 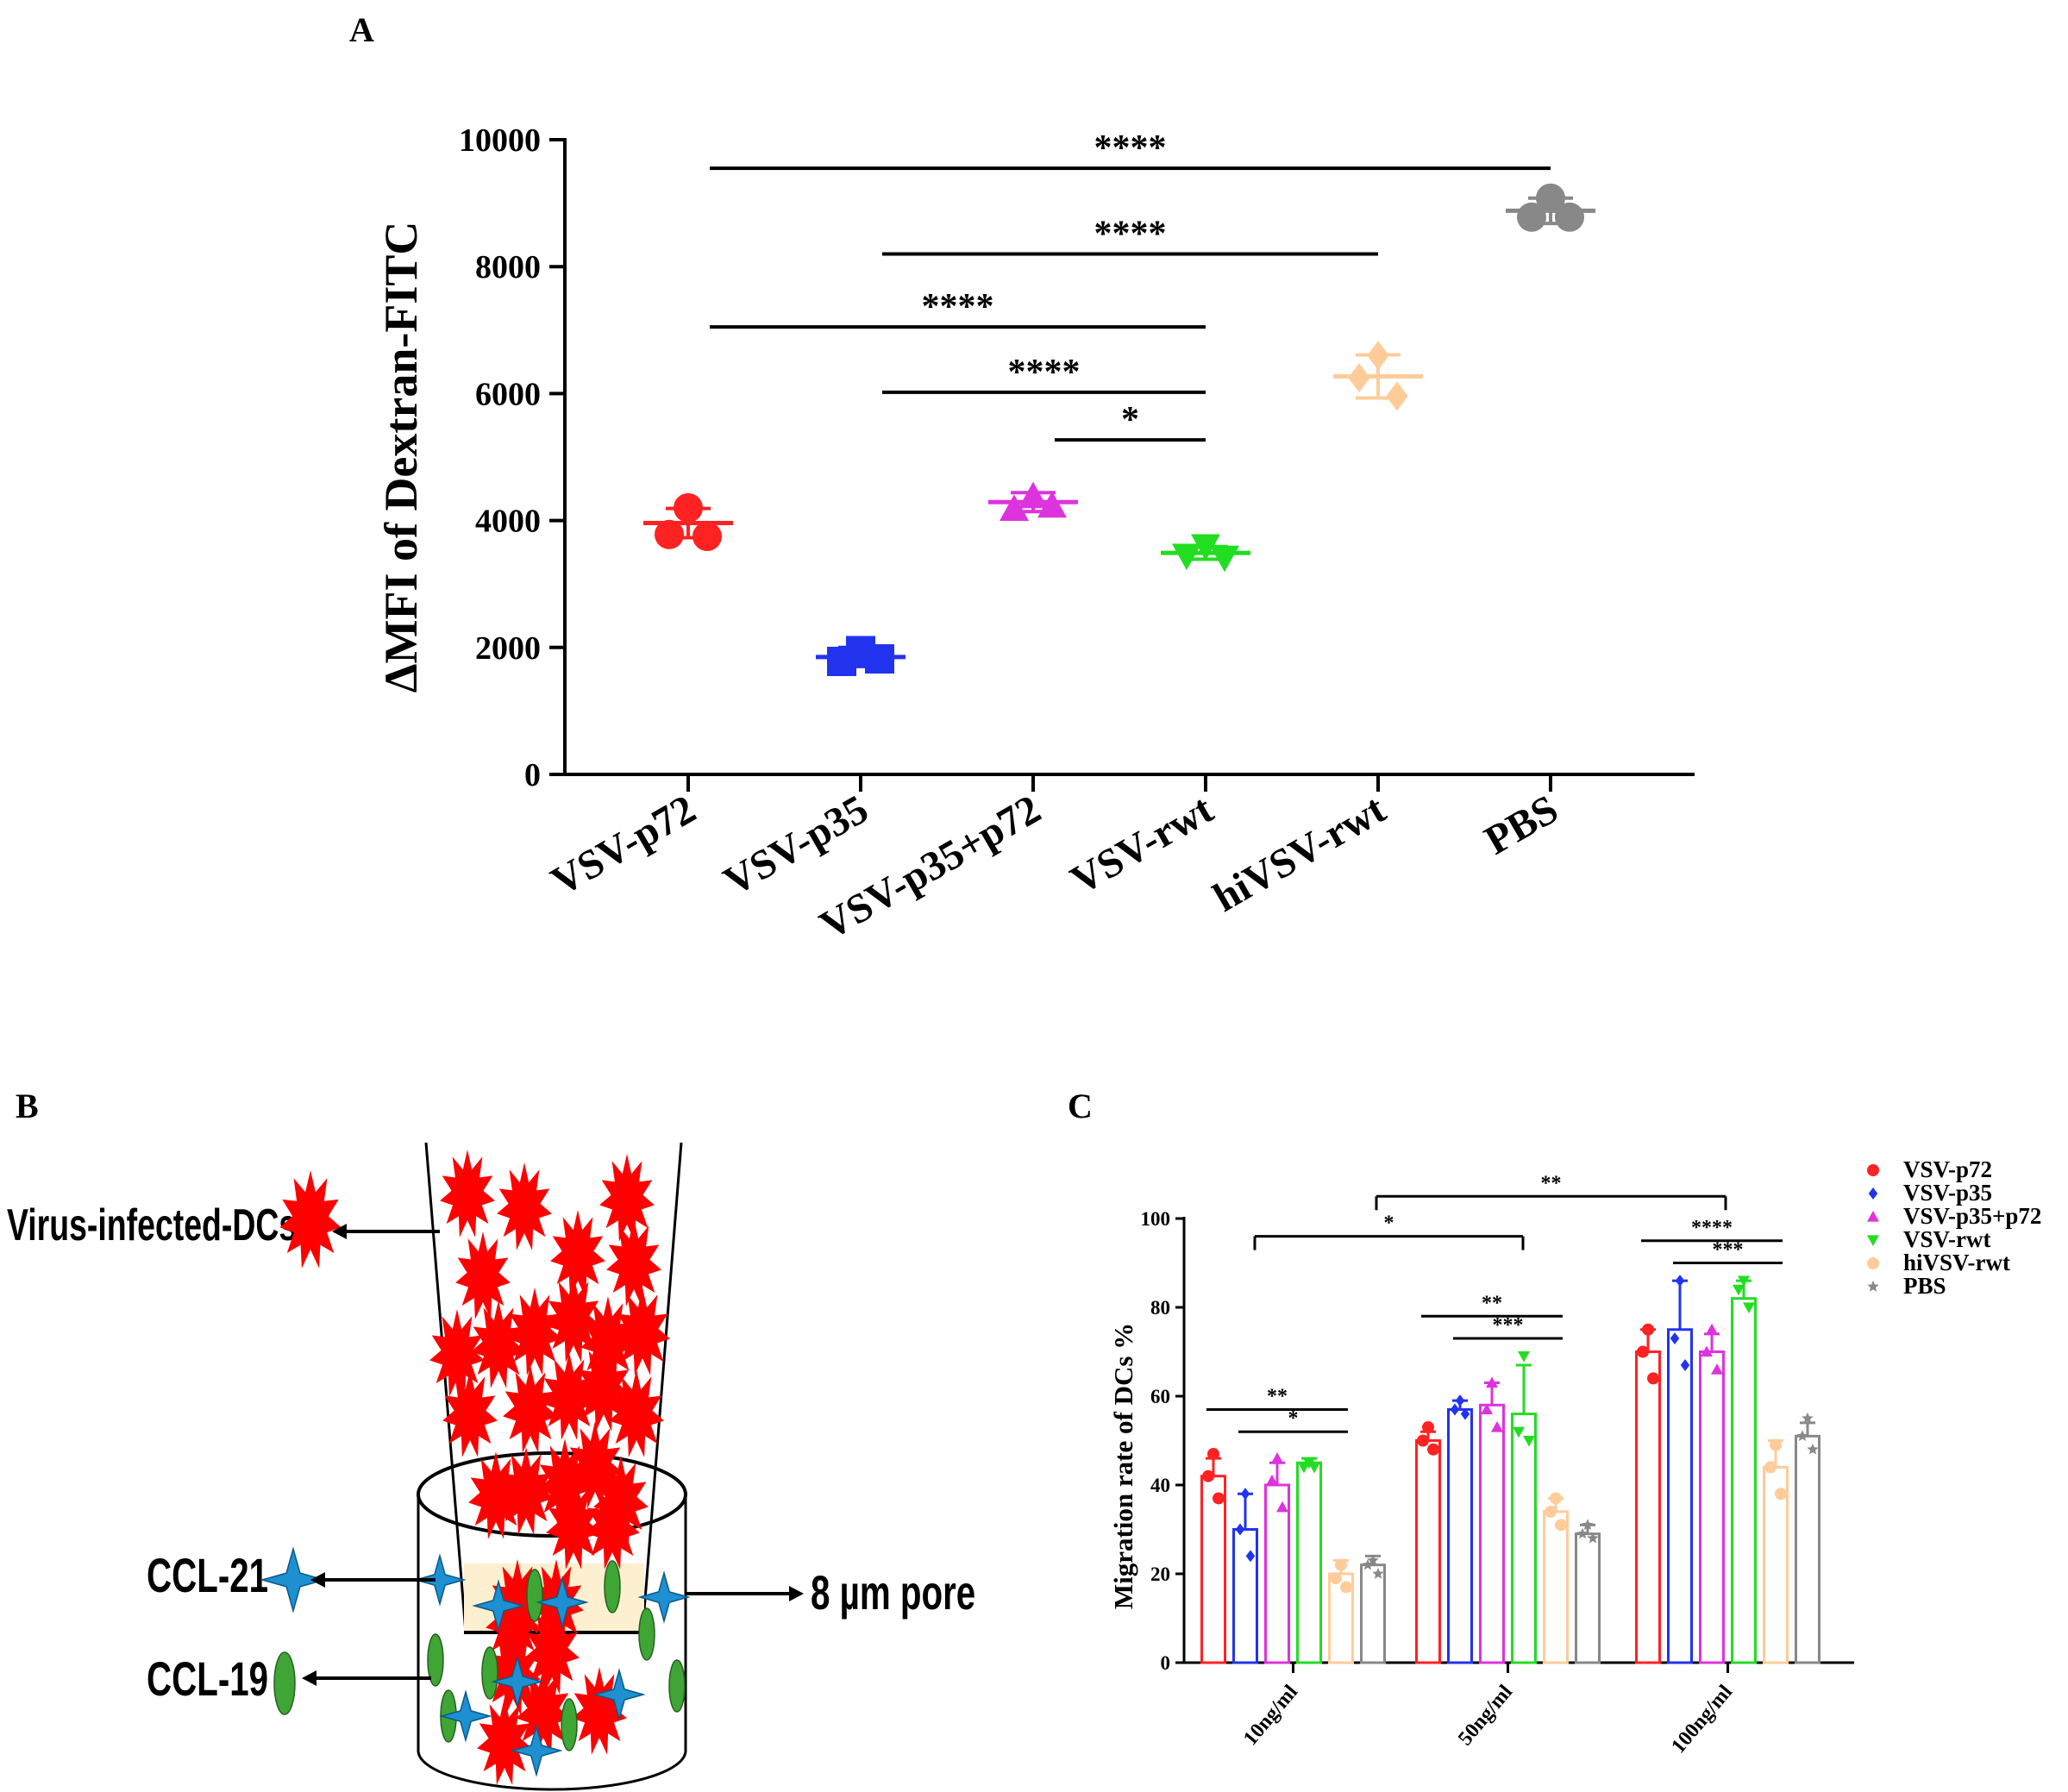 What do you see at coordinates (1946, 1239) in the screenshot?
I see `legend-label-c: VSV-rwt` at bounding box center [1946, 1239].